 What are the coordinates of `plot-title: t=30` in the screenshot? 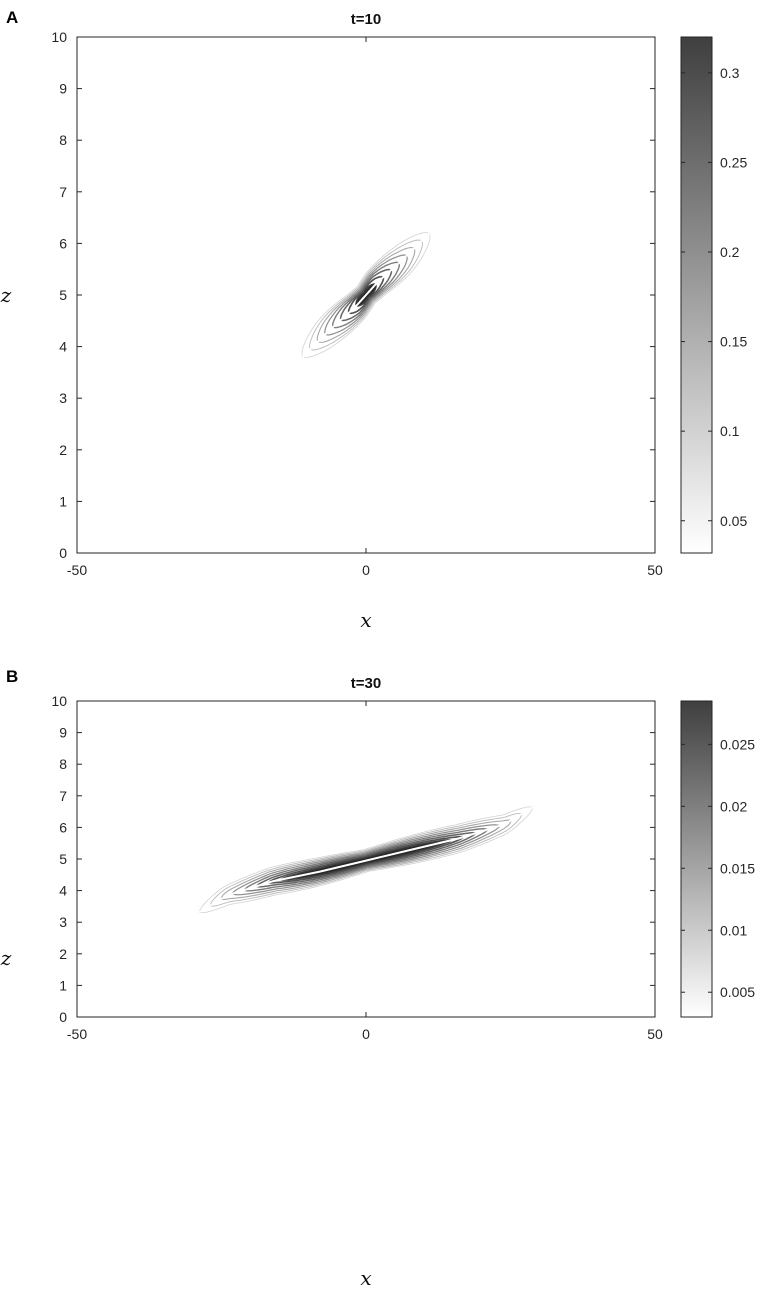 It's located at (366, 683).